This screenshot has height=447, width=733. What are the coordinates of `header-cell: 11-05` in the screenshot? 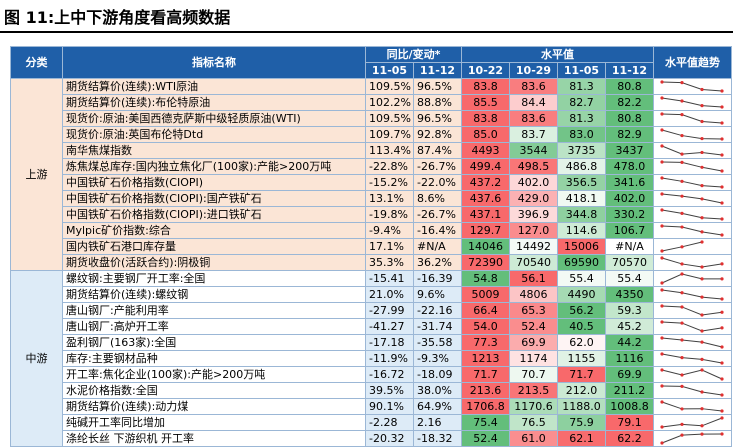 It's located at (389, 70).